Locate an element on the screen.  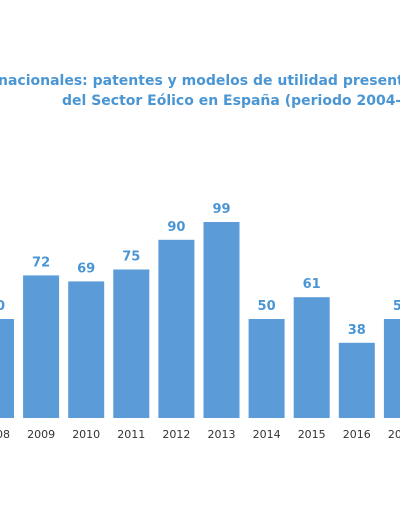
x-tick-label-2010: 2010 is located at coordinates (86, 434).